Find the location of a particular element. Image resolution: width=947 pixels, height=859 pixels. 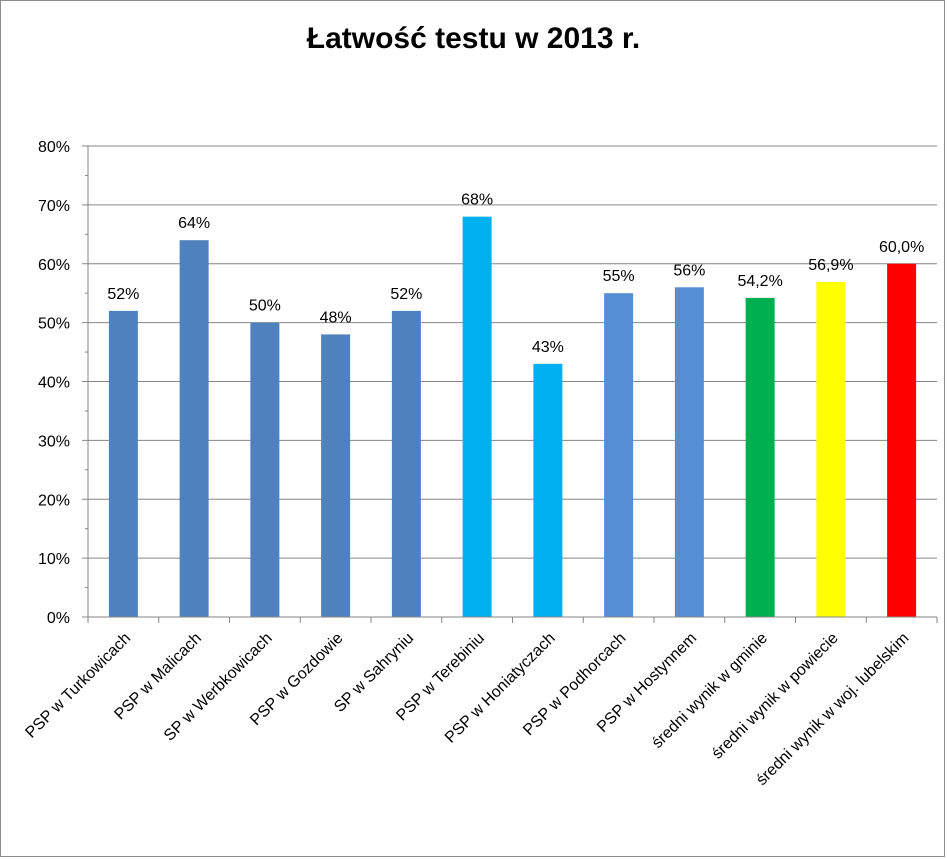

data-label: 60,0% is located at coordinates (901, 247).